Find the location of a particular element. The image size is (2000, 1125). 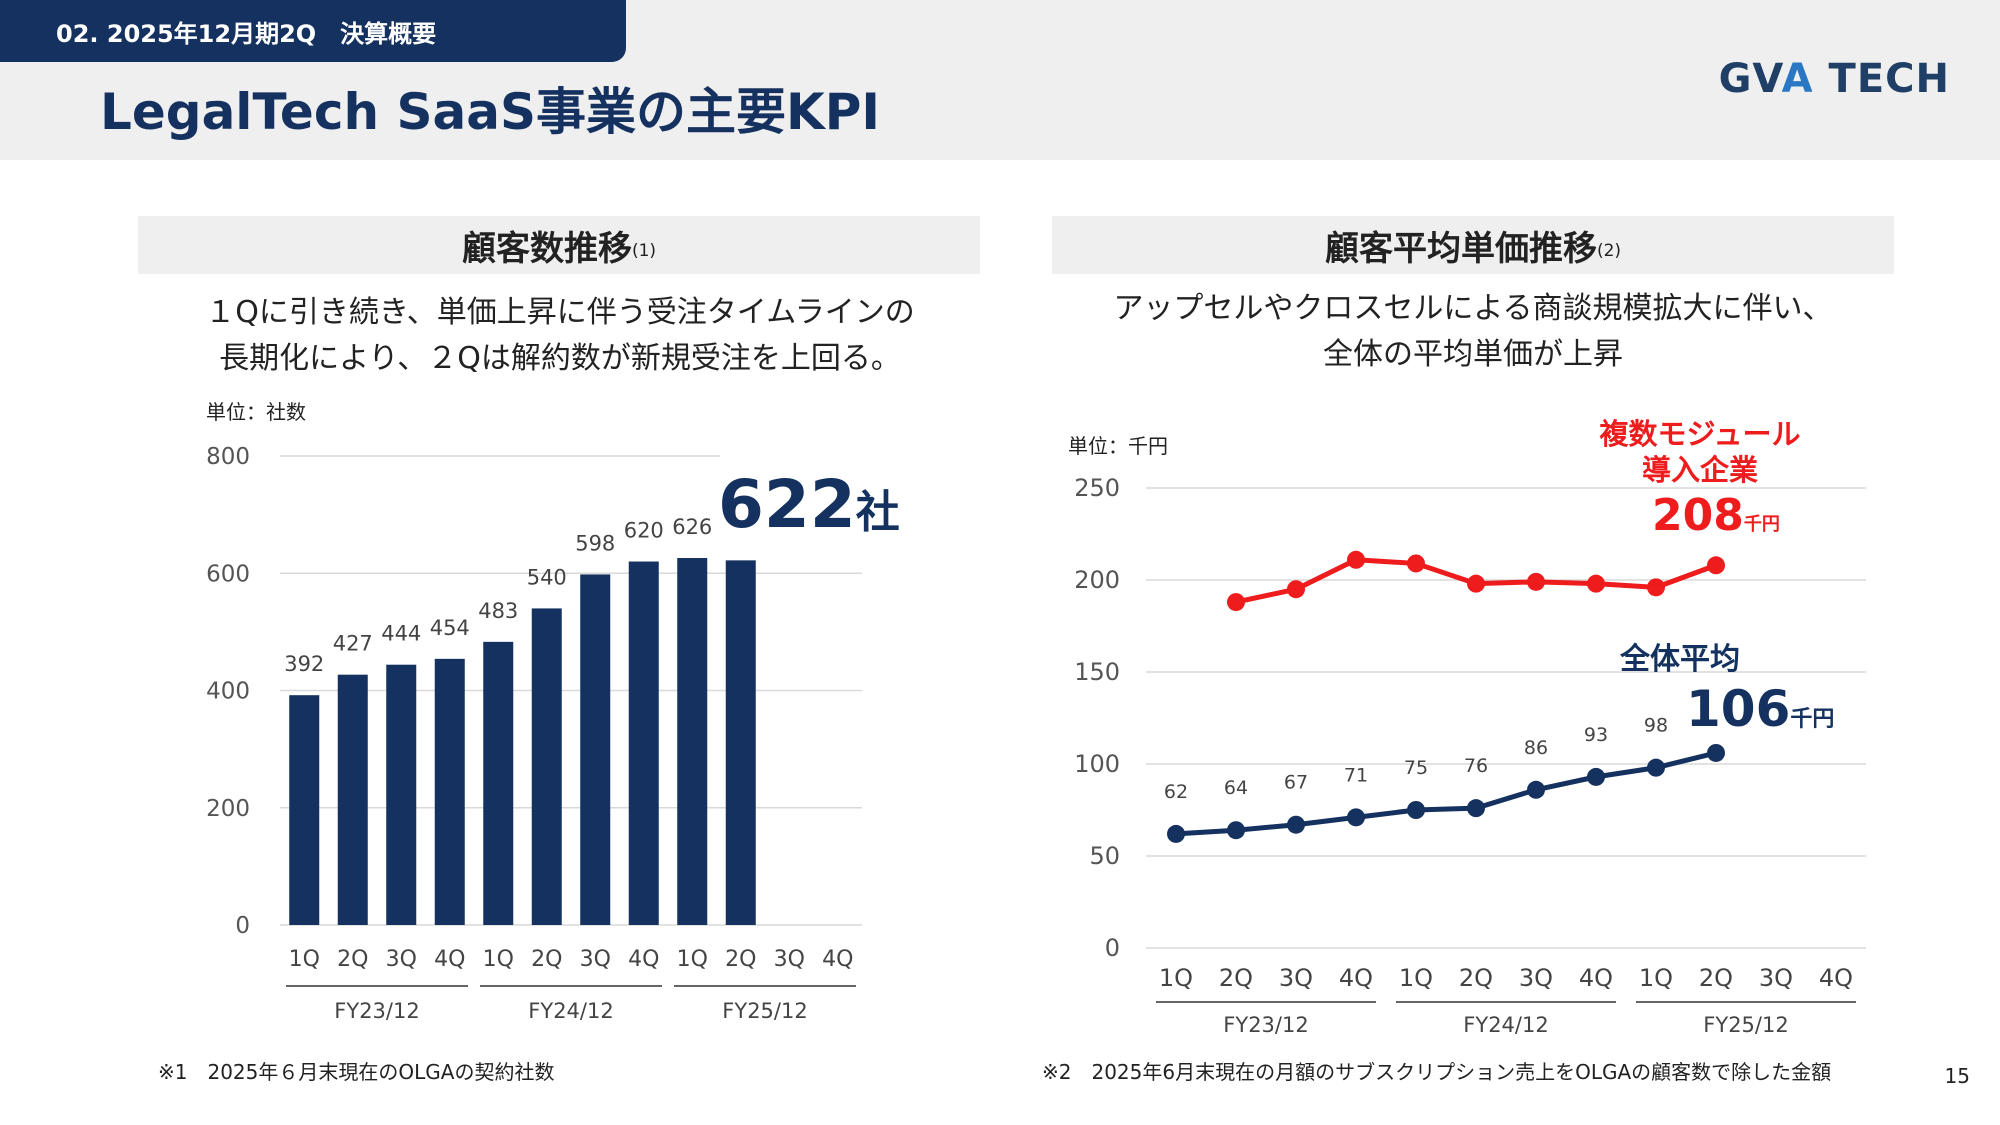

multi-value-unit: 千円 is located at coordinates (1761, 524).